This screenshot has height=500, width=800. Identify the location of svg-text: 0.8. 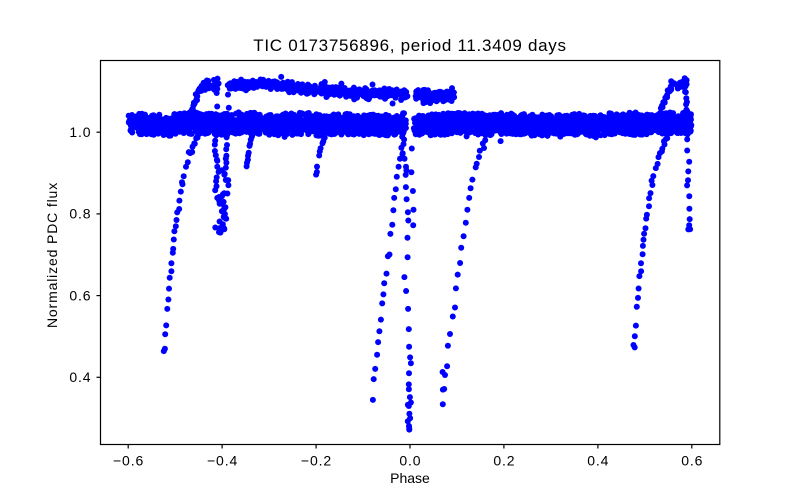
(80, 214).